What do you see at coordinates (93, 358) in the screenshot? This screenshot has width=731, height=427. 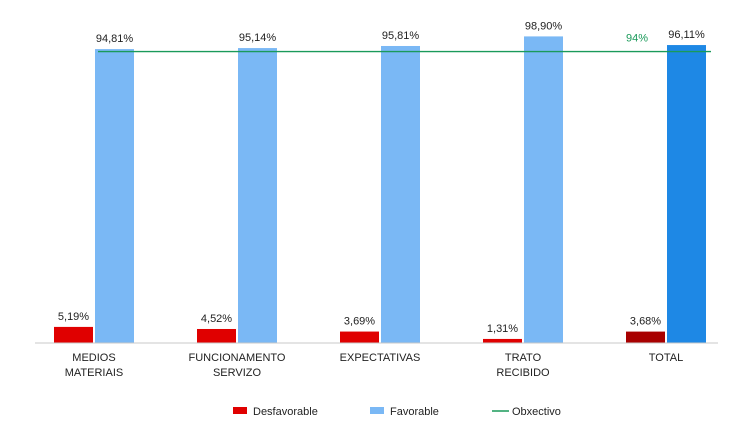 I see `x-tick-label-0-0: MEDIOS` at bounding box center [93, 358].